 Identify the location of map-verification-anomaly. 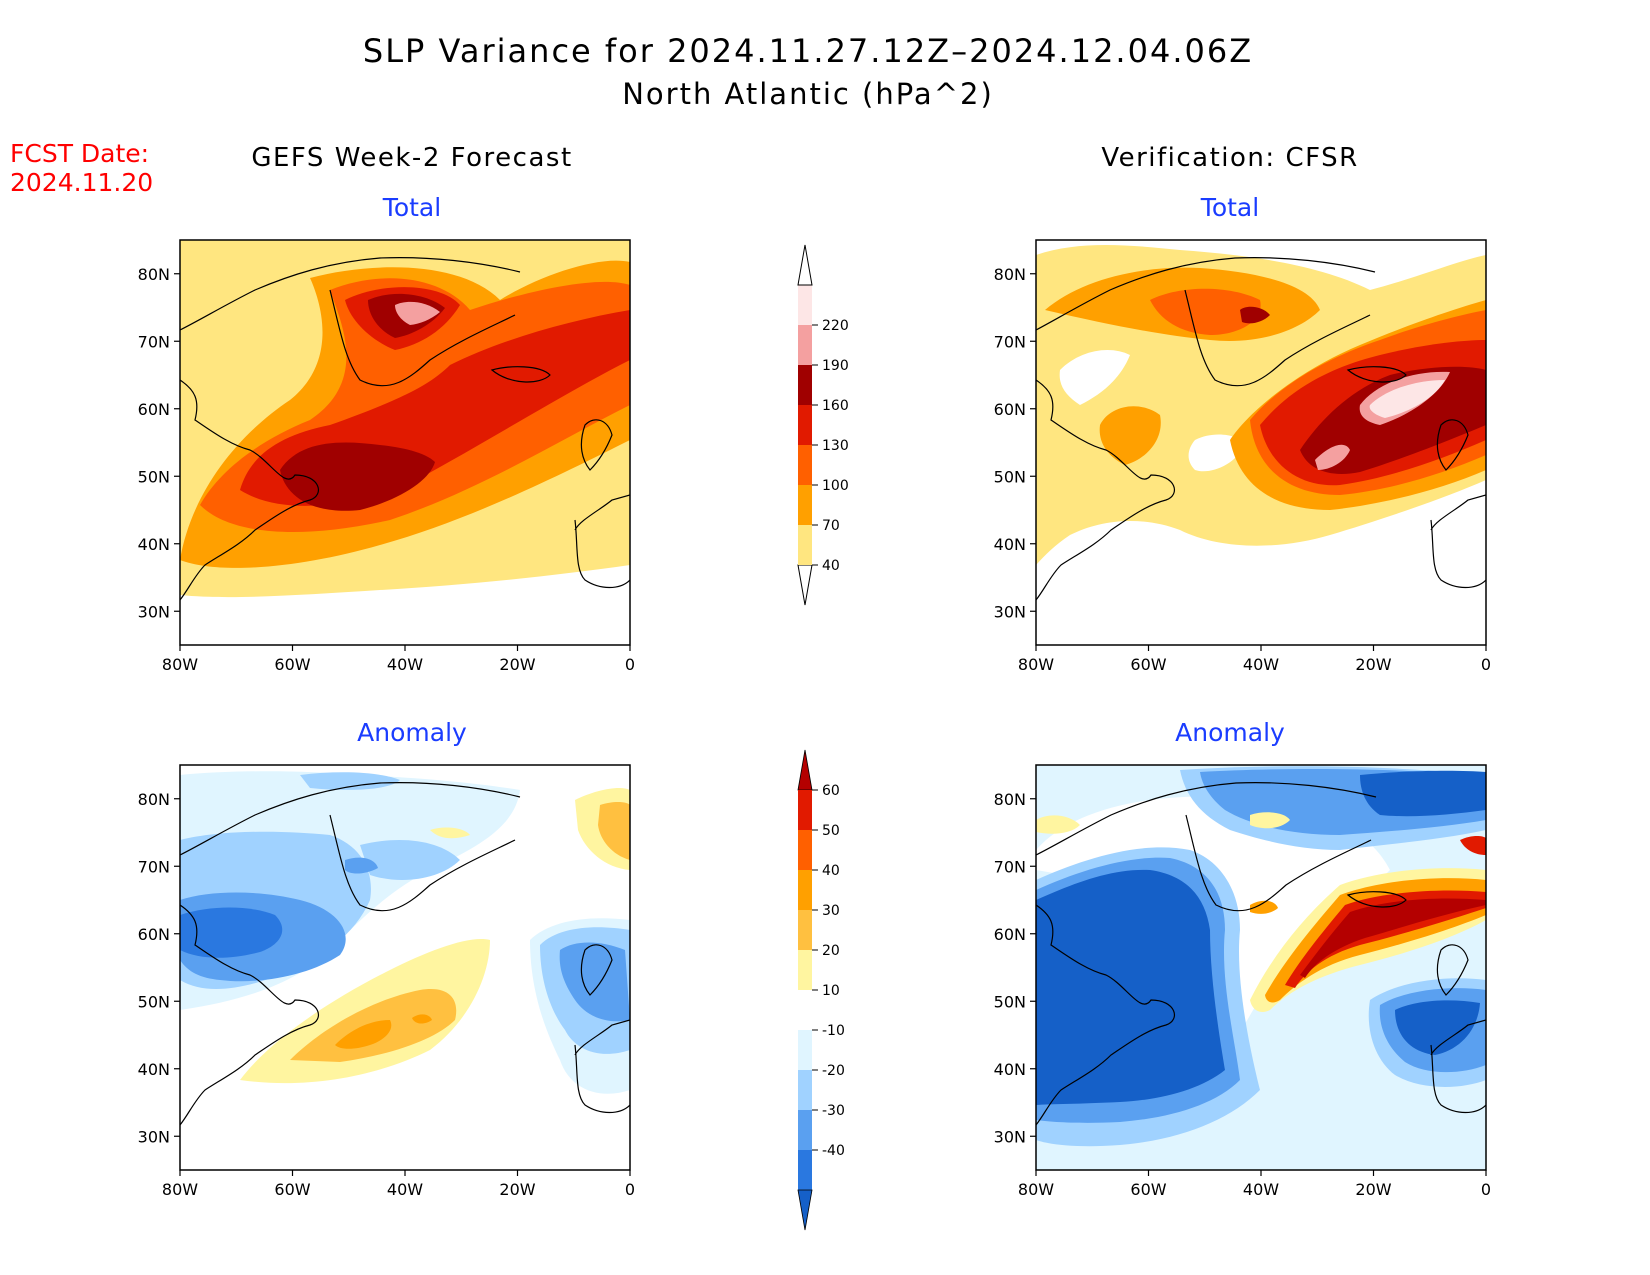
(1261, 967).